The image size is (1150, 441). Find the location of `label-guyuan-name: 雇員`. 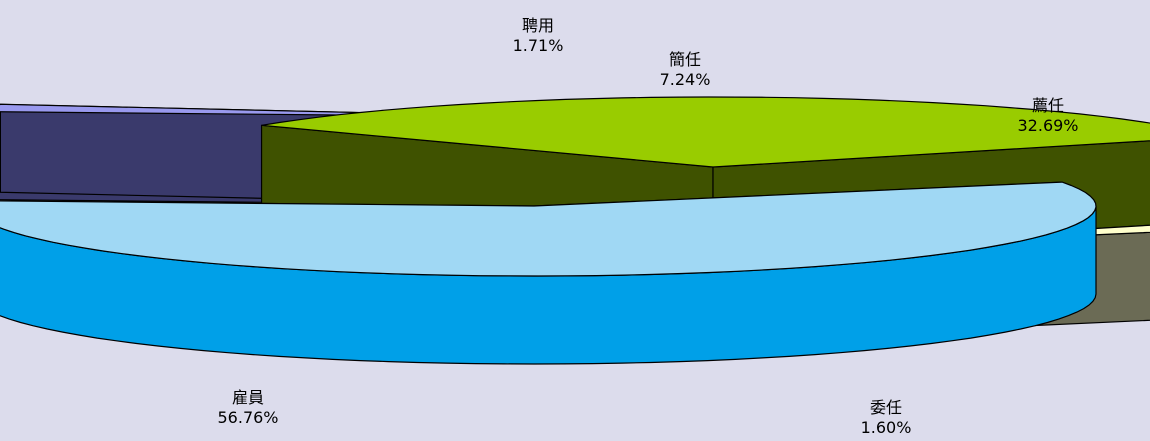

label-guyuan-name: 雇員 is located at coordinates (248, 397).